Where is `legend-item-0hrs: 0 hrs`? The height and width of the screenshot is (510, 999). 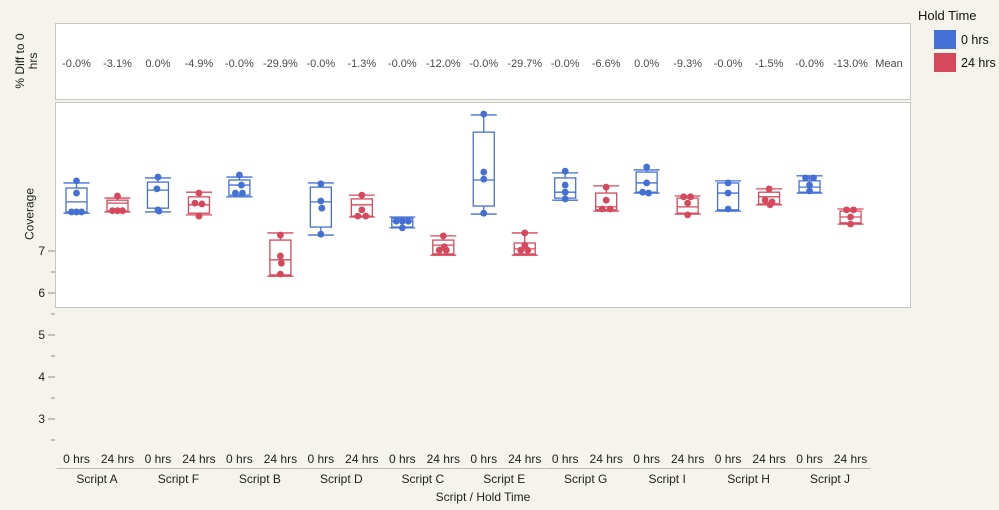
legend-item-0hrs: 0 hrs is located at coordinates (958, 39).